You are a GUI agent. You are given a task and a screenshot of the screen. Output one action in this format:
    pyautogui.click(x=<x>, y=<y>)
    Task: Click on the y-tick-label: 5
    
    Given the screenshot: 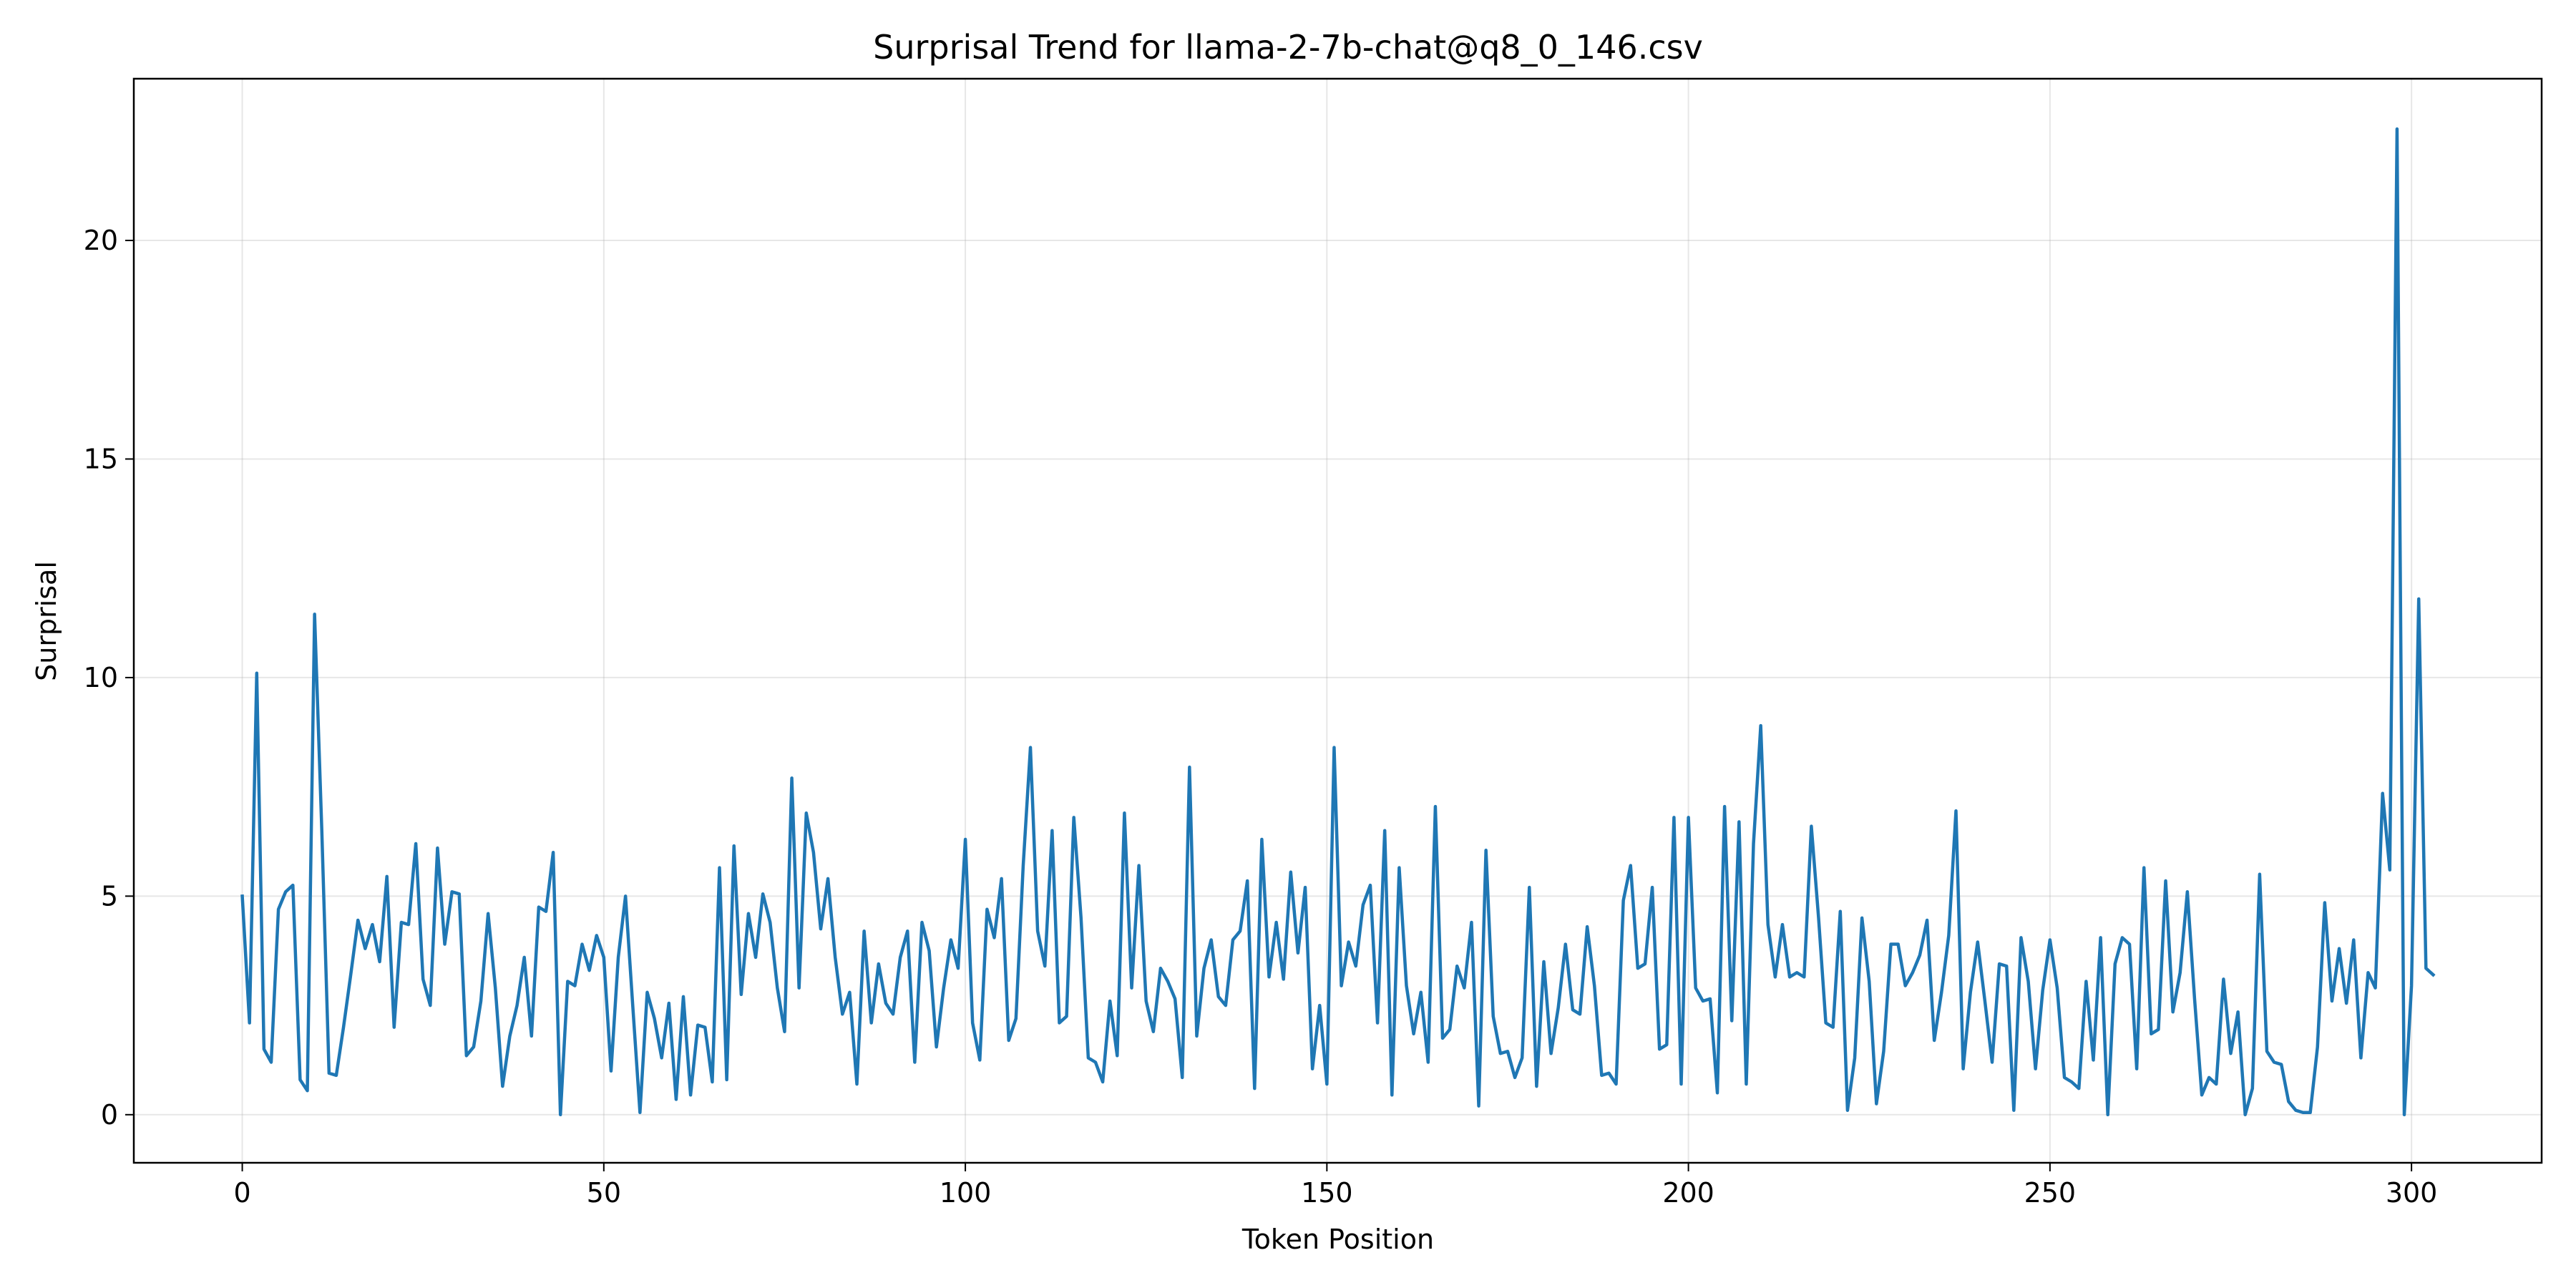 What is the action you would take?
    pyautogui.click(x=109, y=896)
    